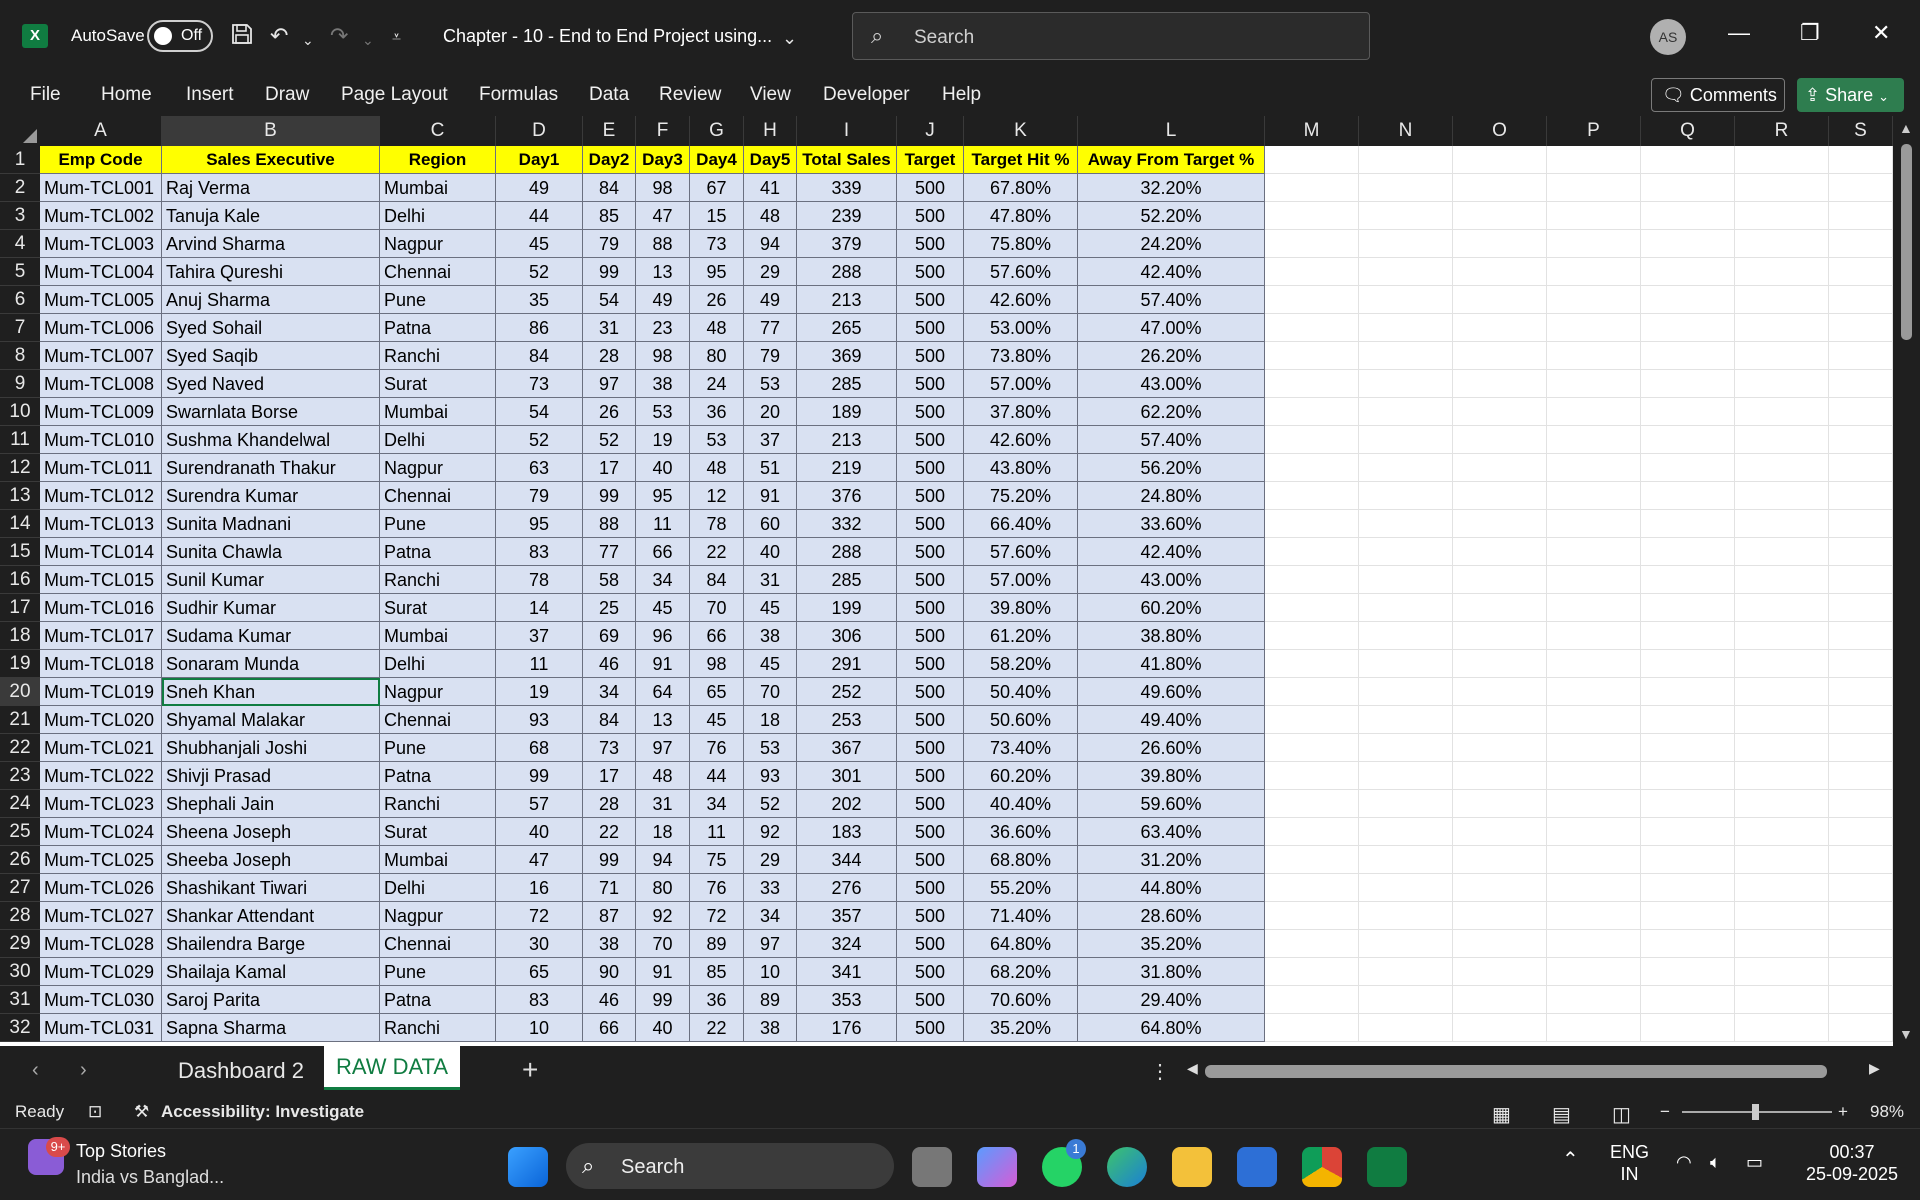 This screenshot has height=1200, width=1920. I want to click on data-cell: 94, so click(770, 244).